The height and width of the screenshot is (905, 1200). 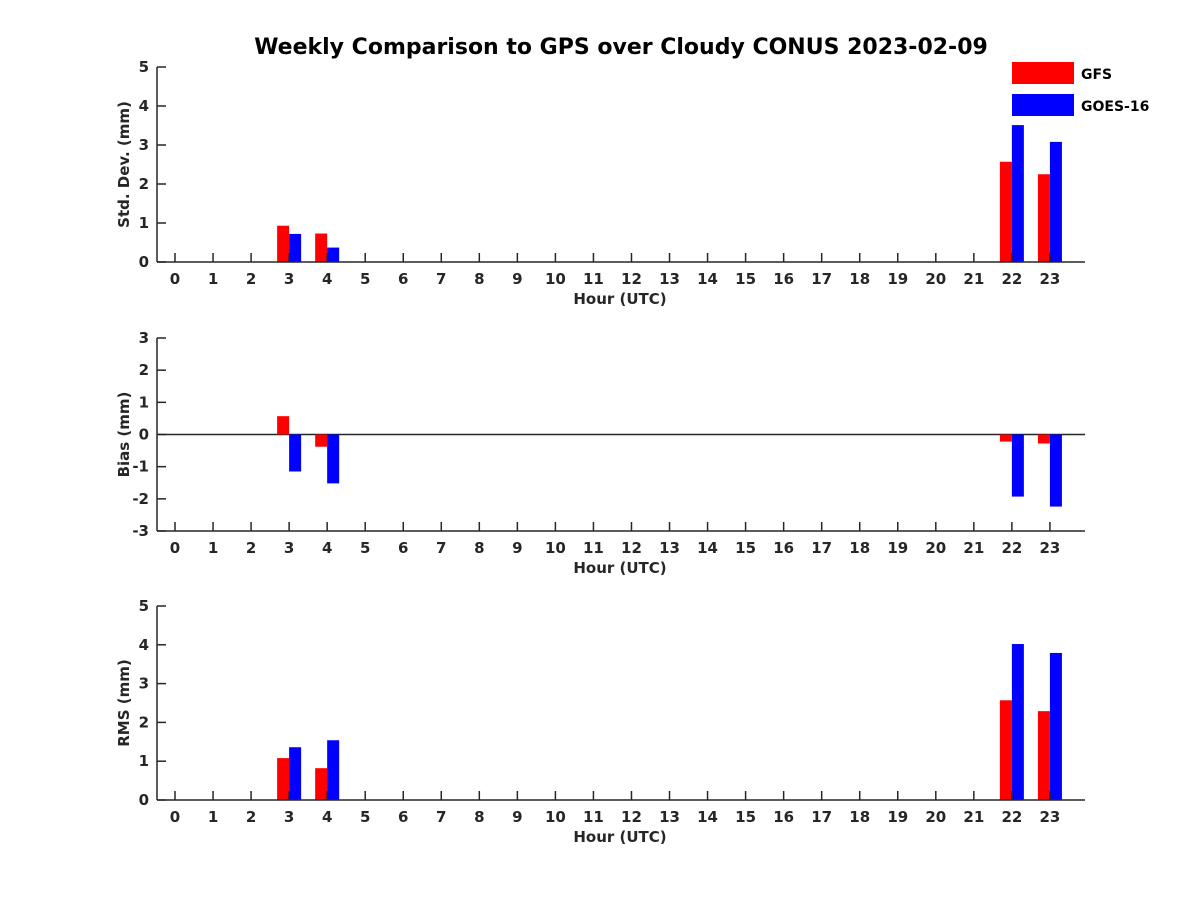 What do you see at coordinates (124, 435) in the screenshot?
I see `y-axis-label: Bias (mm)` at bounding box center [124, 435].